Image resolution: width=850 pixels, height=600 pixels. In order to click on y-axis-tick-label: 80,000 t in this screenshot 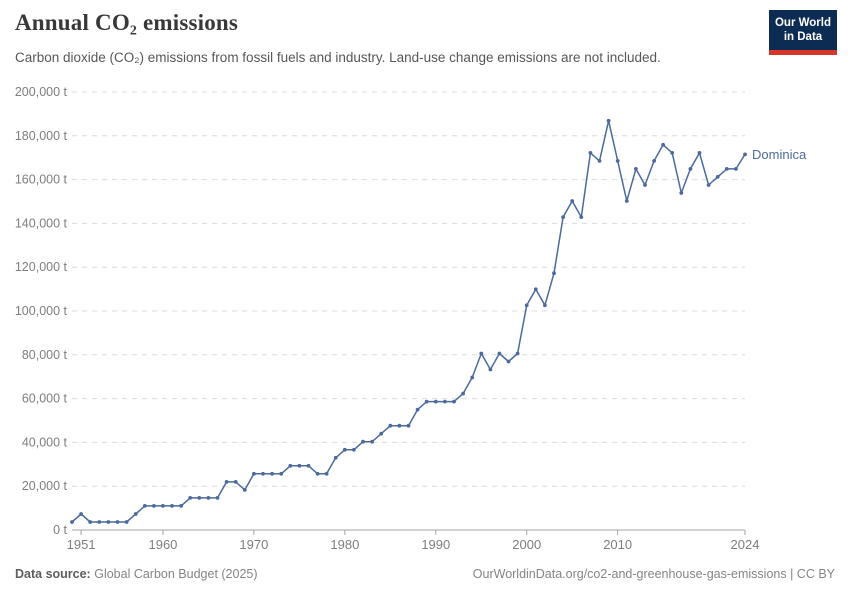, I will do `click(45, 355)`.